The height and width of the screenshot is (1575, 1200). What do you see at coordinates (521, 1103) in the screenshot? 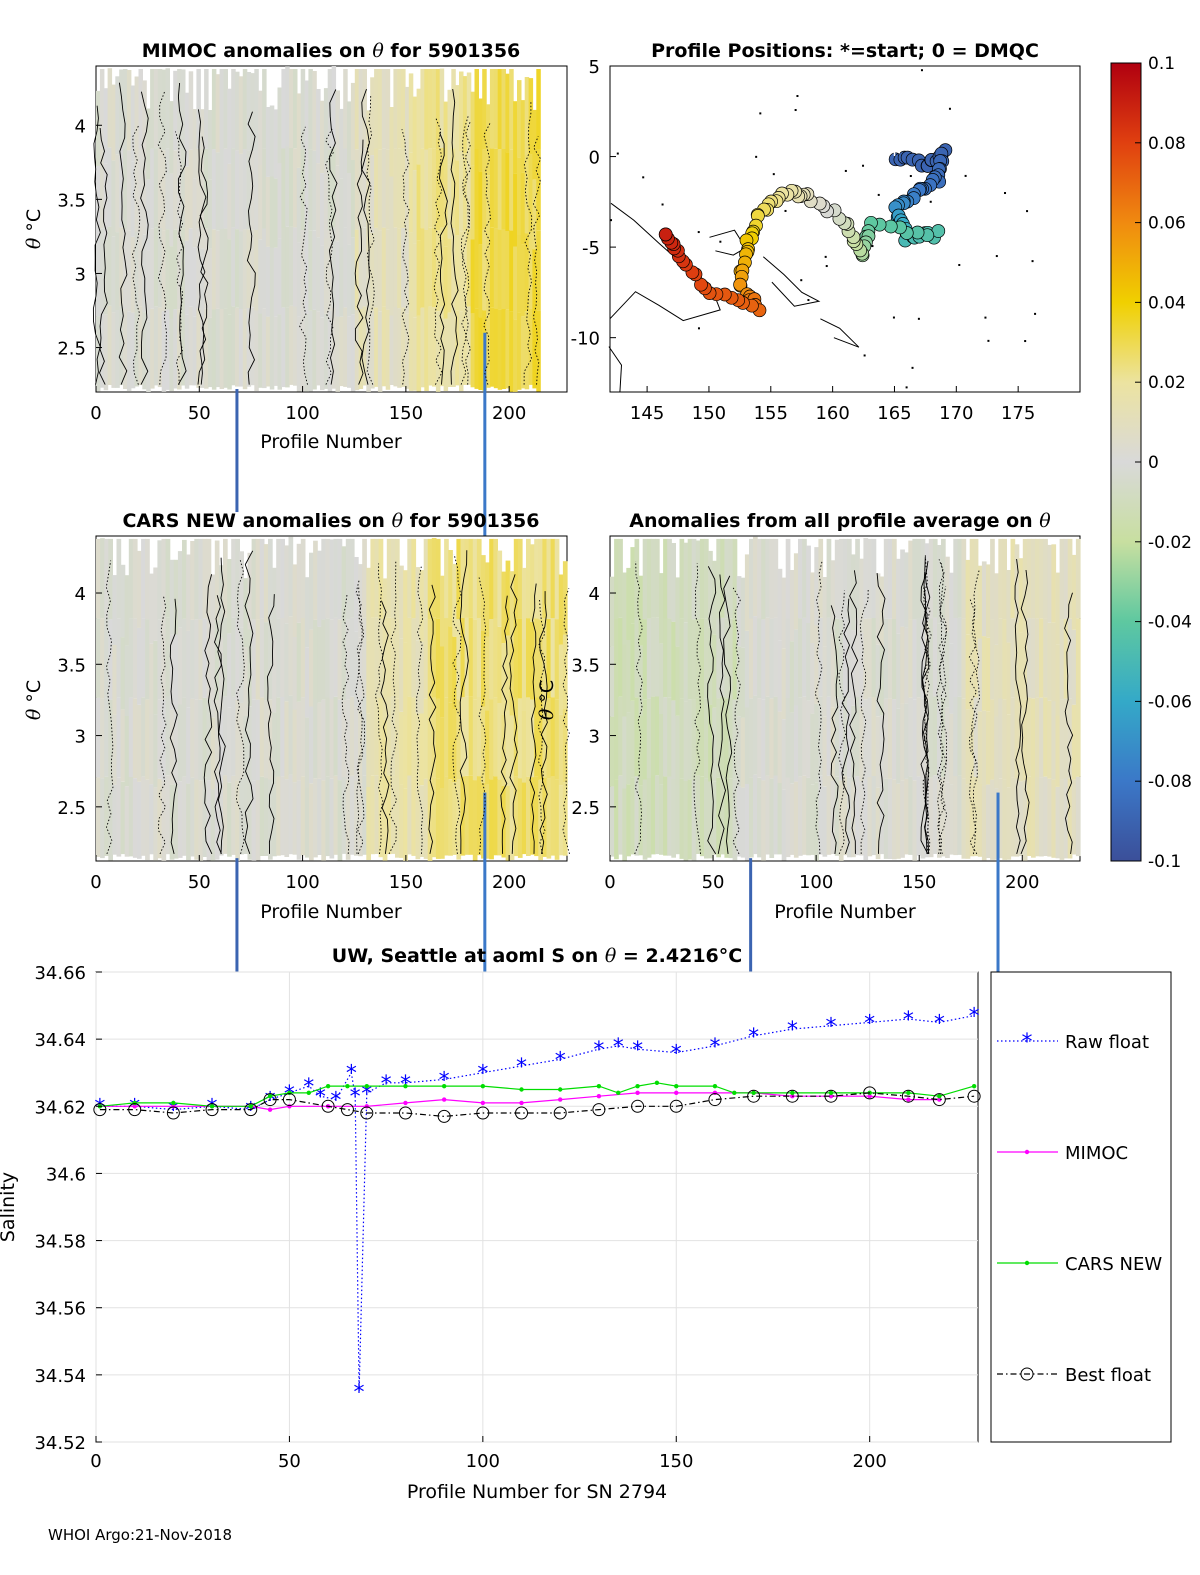
I see `point-marker` at bounding box center [521, 1103].